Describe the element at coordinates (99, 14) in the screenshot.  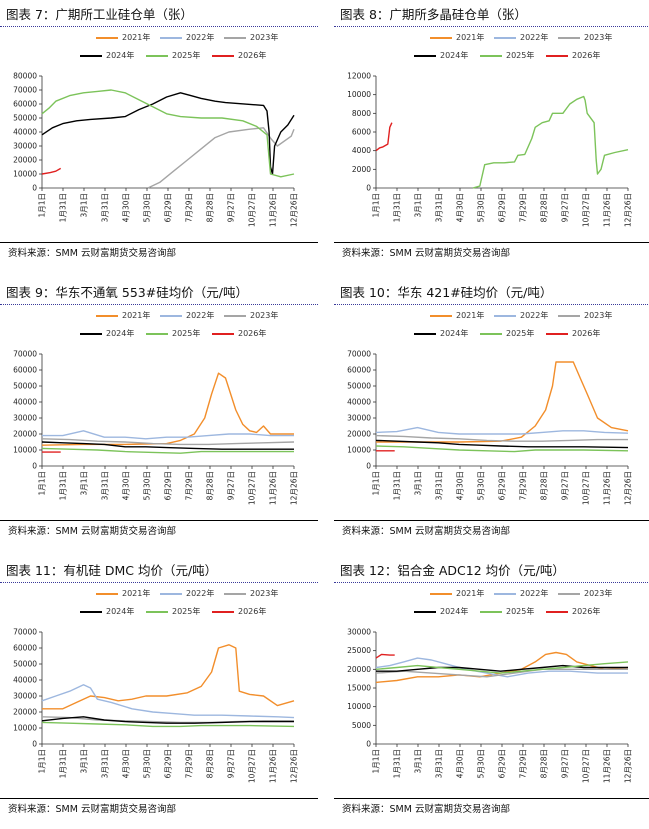
I see `chart-title: 图表 7：广期所工业硅仓单（张）` at that location.